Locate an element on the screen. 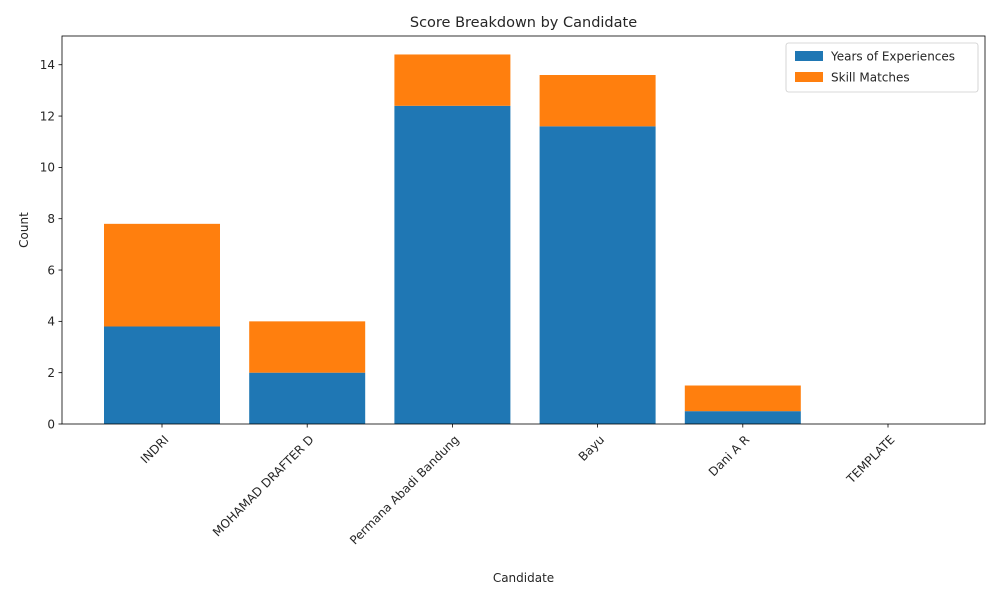 The height and width of the screenshot is (600, 1000). x-tick-label: INDRI is located at coordinates (155, 450).